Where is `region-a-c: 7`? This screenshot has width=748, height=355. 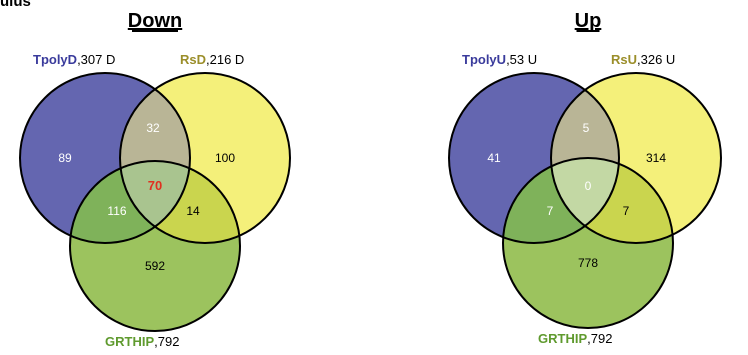 region-a-c: 7 is located at coordinates (550, 211).